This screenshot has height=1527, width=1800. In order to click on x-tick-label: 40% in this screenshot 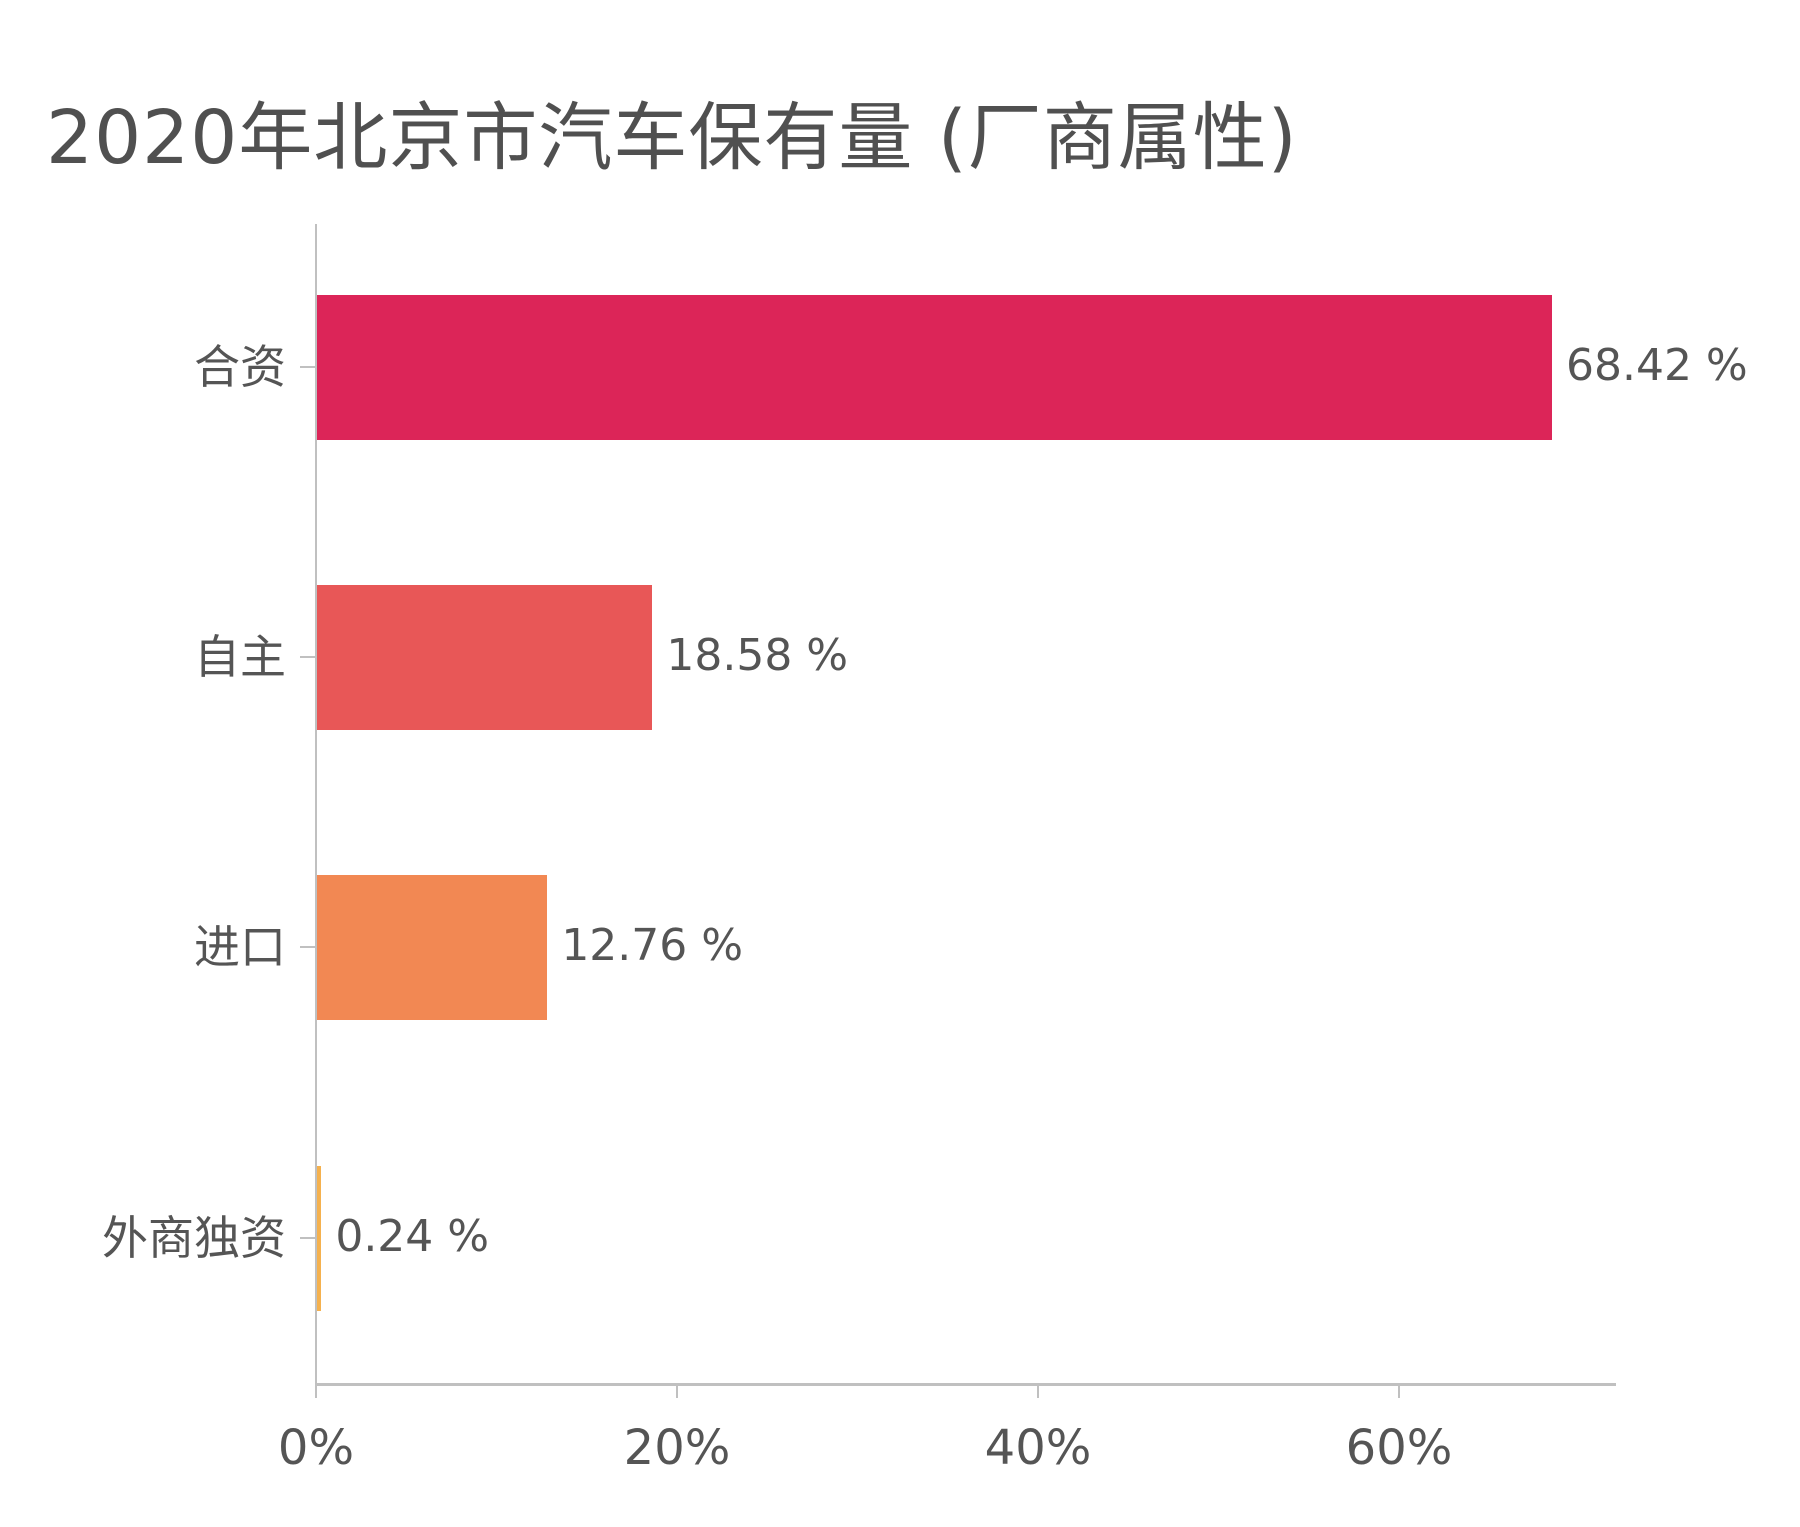, I will do `click(1038, 1448)`.